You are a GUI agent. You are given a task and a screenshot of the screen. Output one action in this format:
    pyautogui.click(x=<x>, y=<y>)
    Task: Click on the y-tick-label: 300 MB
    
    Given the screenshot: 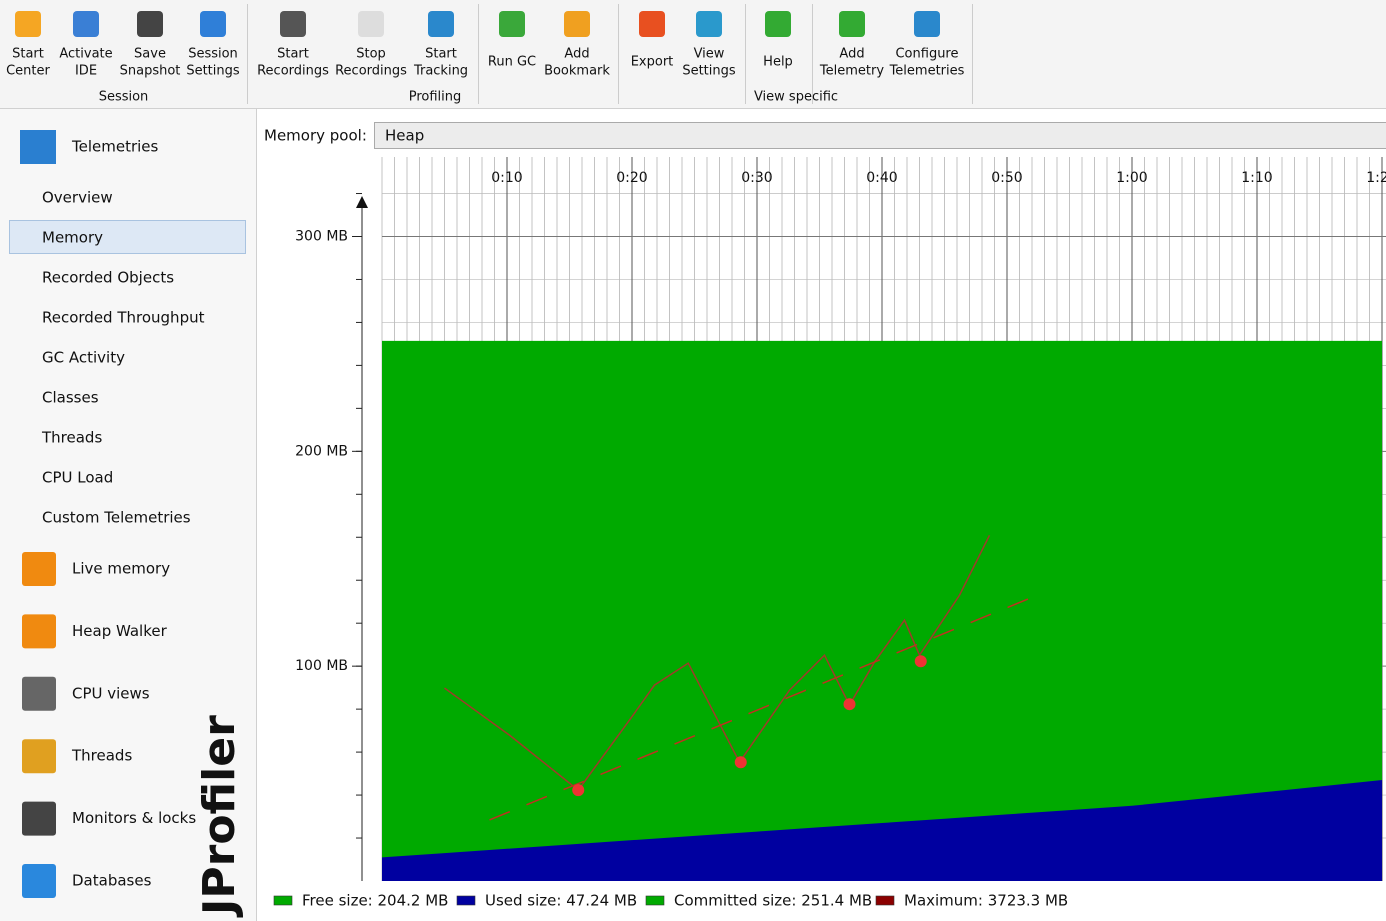 What is the action you would take?
    pyautogui.click(x=321, y=236)
    